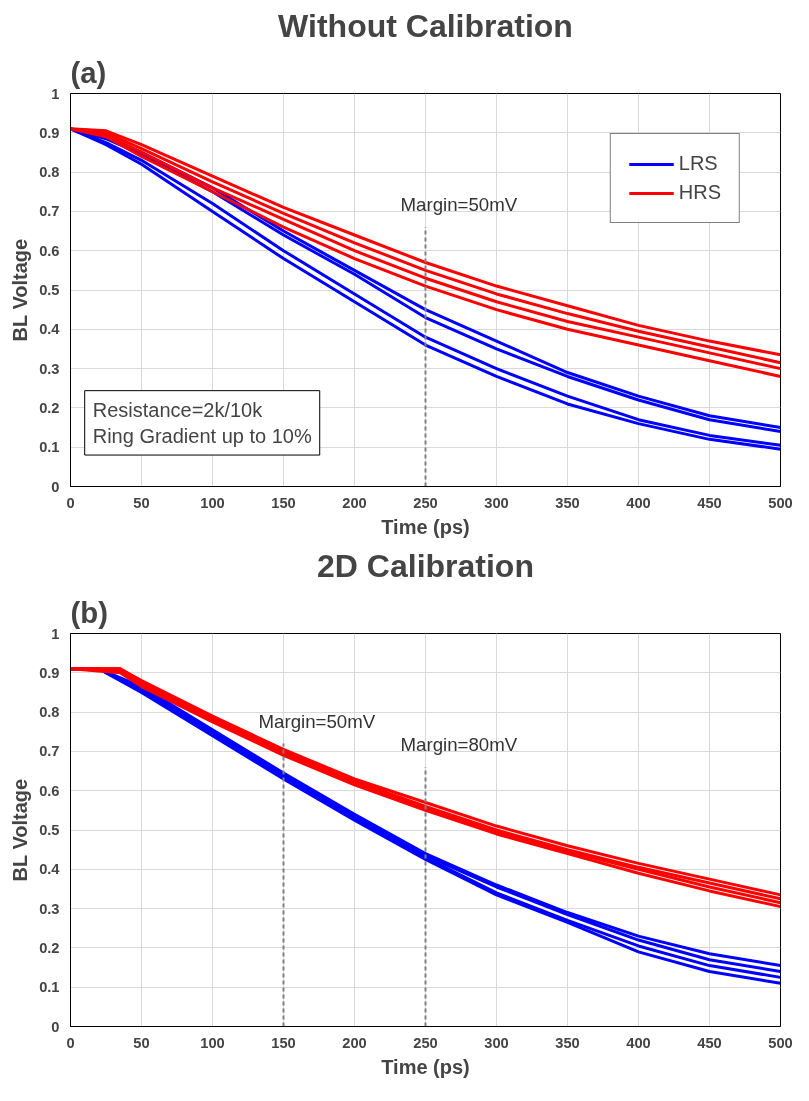 The image size is (809, 1101). What do you see at coordinates (89, 612) in the screenshot?
I see `text: (b)` at bounding box center [89, 612].